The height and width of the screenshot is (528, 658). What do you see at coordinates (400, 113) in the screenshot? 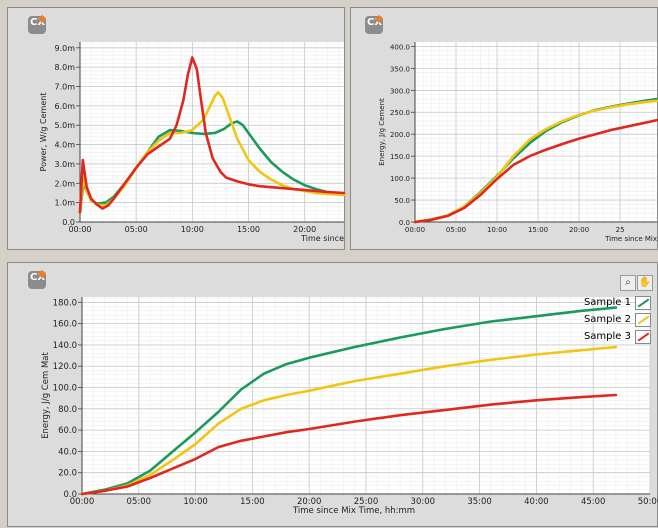
I see `y-tick-label: 250.0` at bounding box center [400, 113].